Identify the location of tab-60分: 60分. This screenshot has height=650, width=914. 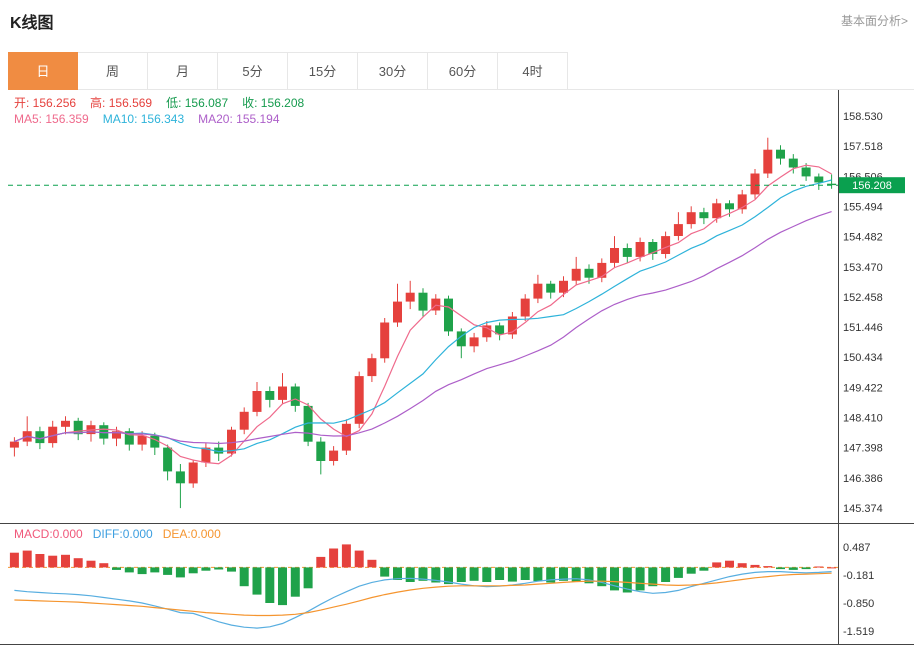
(463, 71).